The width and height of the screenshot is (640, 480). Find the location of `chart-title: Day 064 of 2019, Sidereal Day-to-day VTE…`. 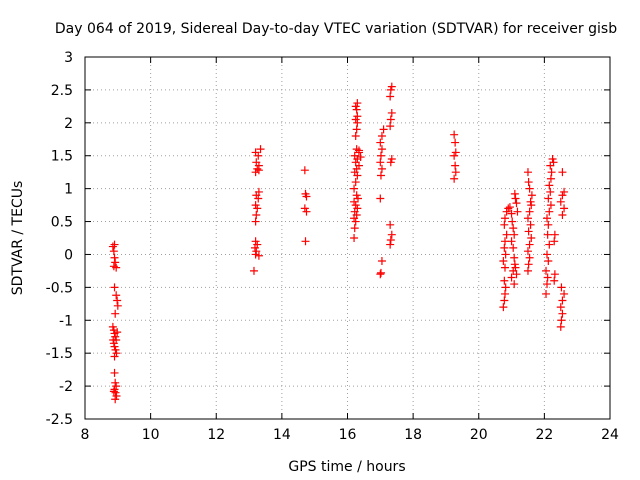

chart-title: Day 064 of 2019, Sidereal Day-to-day VTE… is located at coordinates (336, 29).